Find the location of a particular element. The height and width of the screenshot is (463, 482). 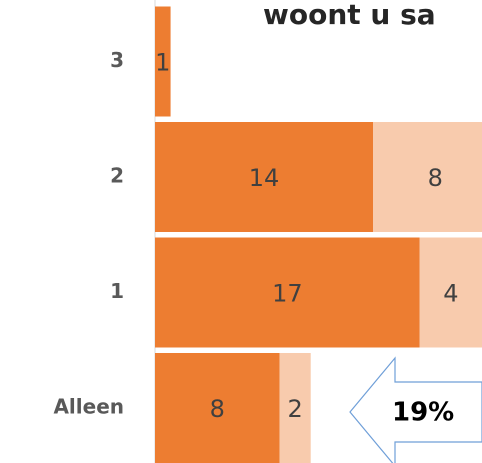

y-tick-label: 1 is located at coordinates (117, 291).